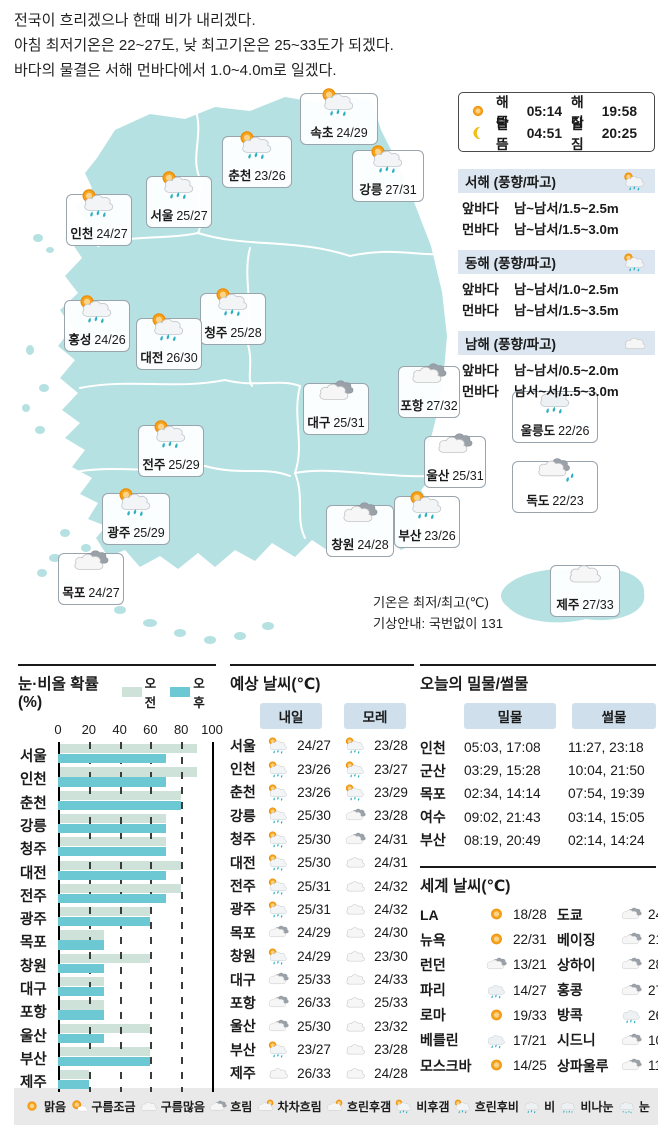 The image size is (658, 1132). Describe the element at coordinates (653, 915) in the screenshot. I see `world-temp: 24/33` at that location.